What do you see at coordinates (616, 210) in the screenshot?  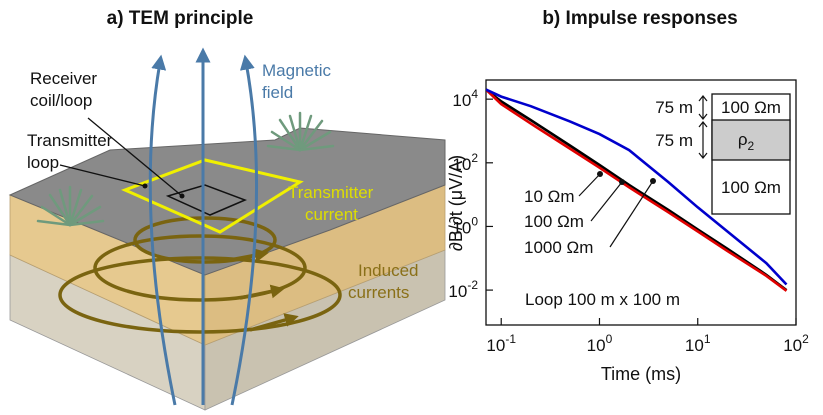 I see `series-leaders` at bounding box center [616, 210].